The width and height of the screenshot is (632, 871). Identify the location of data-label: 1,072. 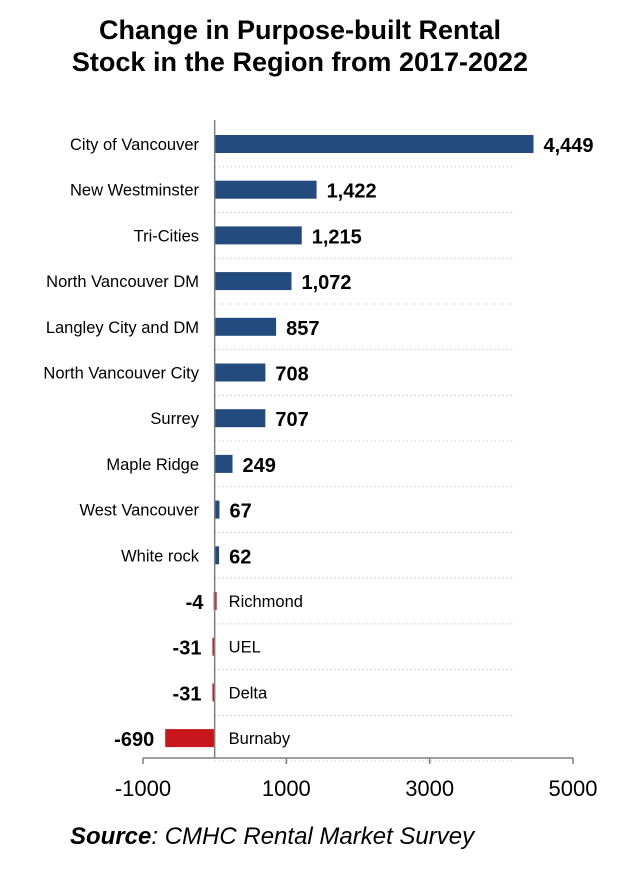
(326, 283).